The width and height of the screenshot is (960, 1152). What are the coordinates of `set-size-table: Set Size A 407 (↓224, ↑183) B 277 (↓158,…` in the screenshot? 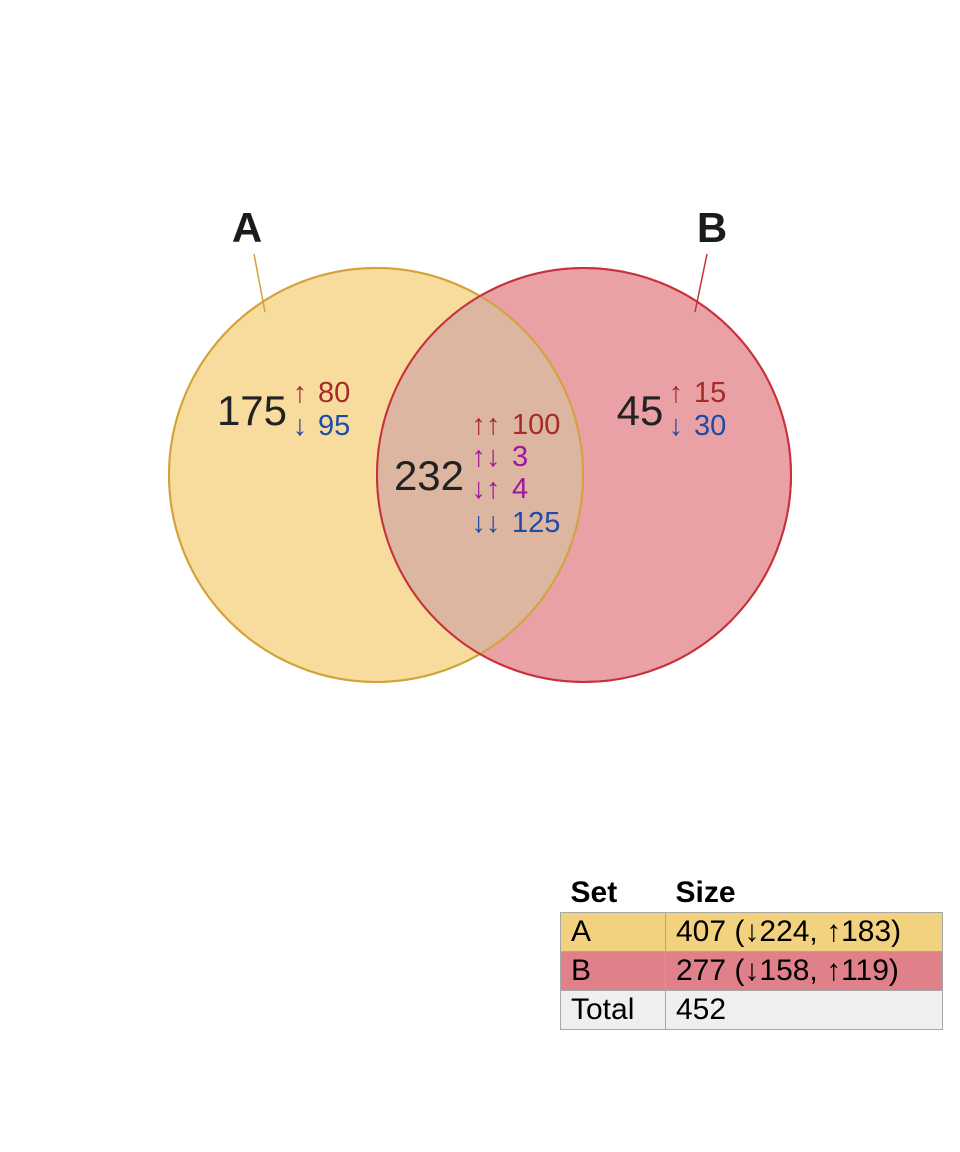 It's located at (751, 951).